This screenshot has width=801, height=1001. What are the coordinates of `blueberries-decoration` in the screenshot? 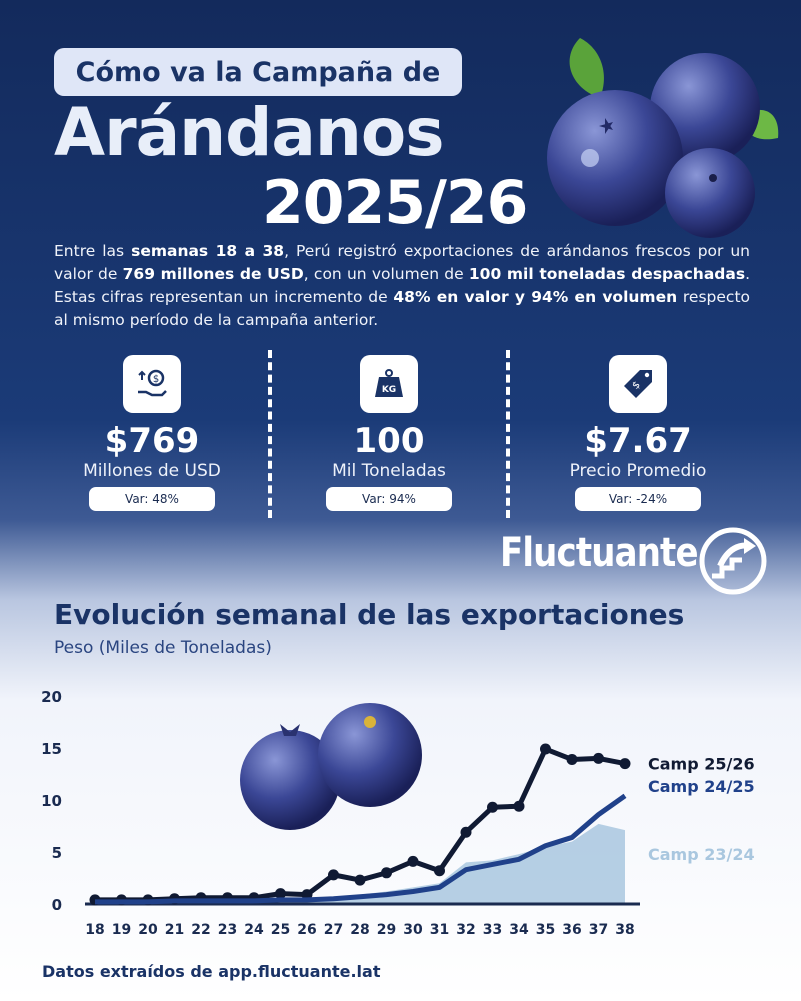 It's located at (331, 766).